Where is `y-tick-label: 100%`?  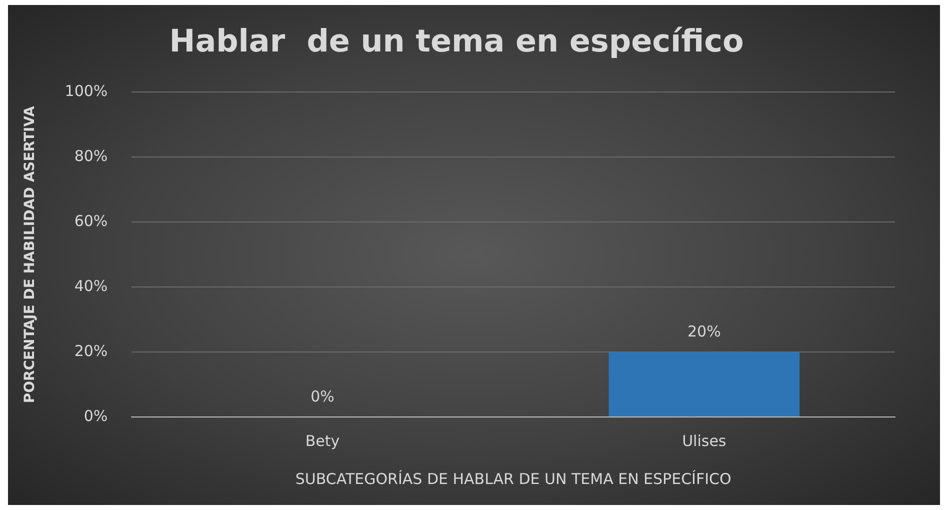
y-tick-label: 100% is located at coordinates (86, 91).